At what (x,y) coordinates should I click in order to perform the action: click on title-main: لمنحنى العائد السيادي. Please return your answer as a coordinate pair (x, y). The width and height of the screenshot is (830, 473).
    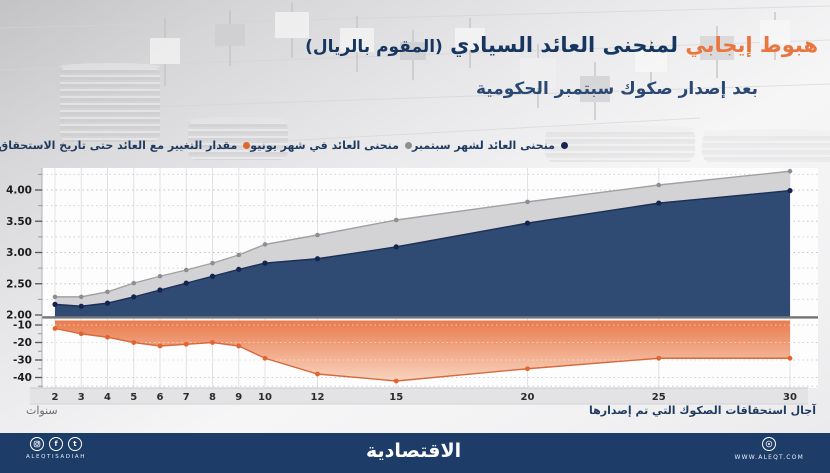
    Looking at the image, I should click on (564, 45).